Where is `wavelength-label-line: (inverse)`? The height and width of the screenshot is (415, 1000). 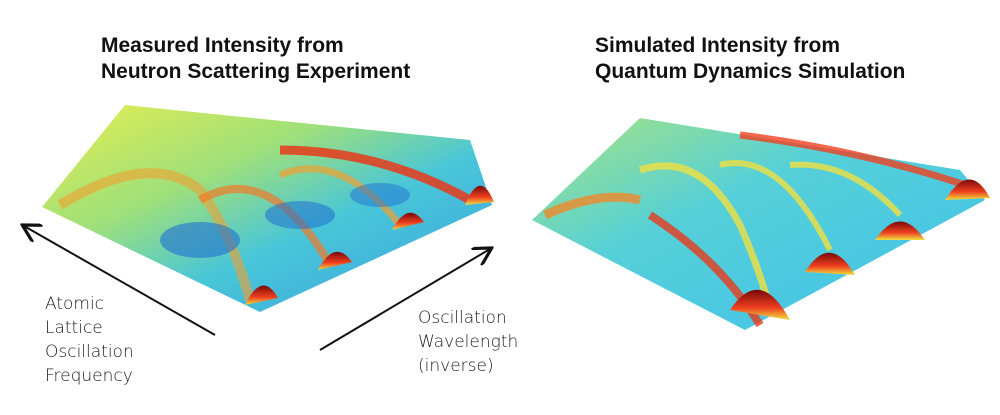 wavelength-label-line: (inverse) is located at coordinates (456, 366).